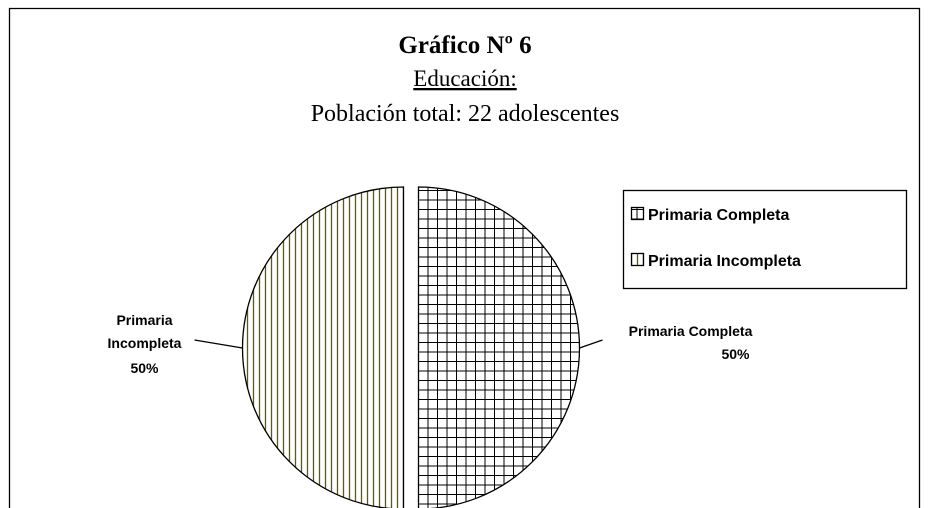  What do you see at coordinates (724, 261) in the screenshot?
I see `legend-label: Primaria Incompleta` at bounding box center [724, 261].